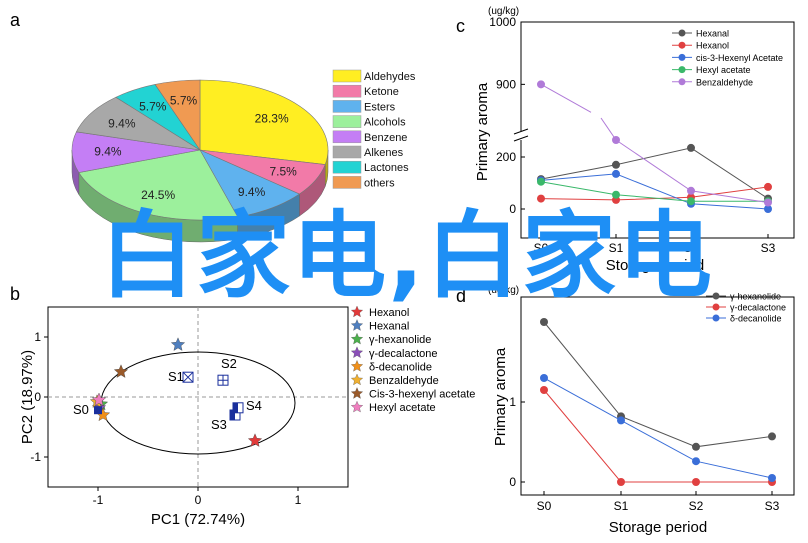 The image size is (808, 543). I want to click on line-c-y-tick-label: 900, so click(506, 84).